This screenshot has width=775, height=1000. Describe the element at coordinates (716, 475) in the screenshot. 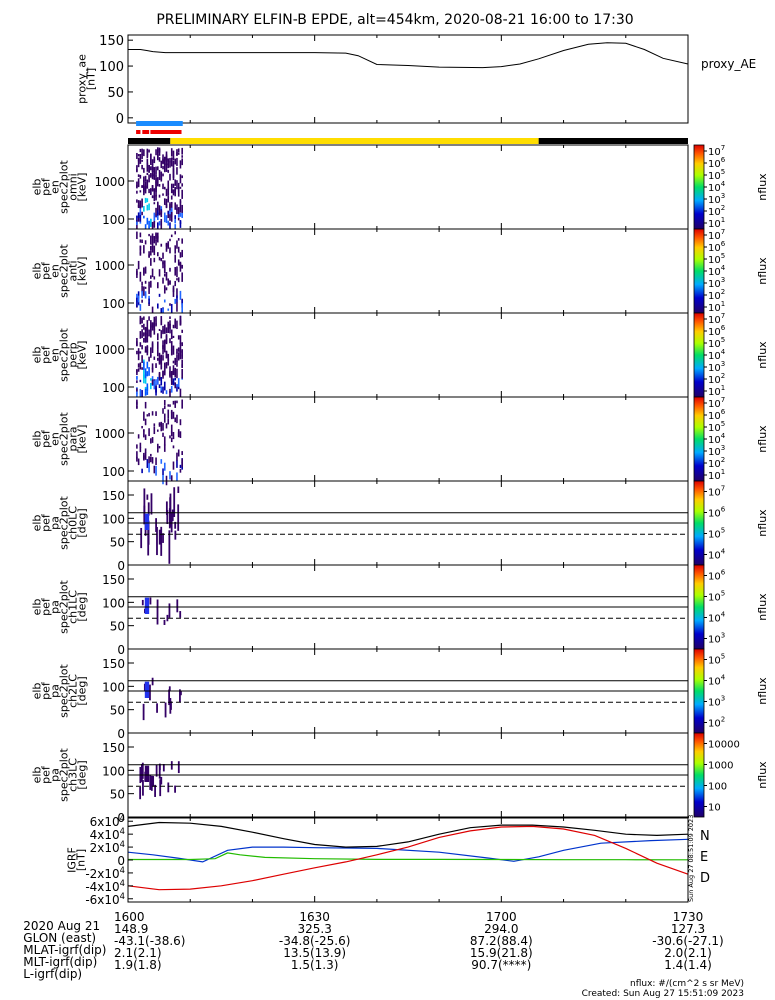

I see `colorbar-tick-label: 10¹` at that location.